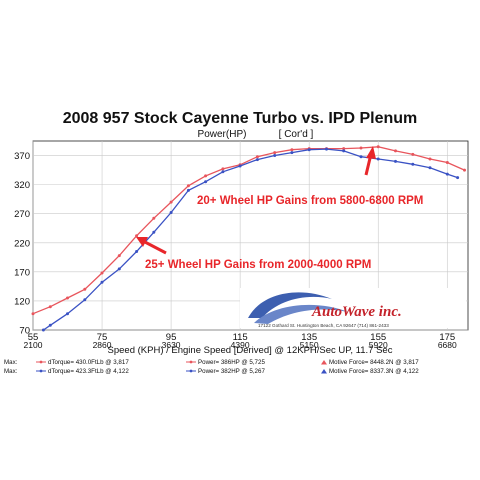 The width and height of the screenshot is (480, 480). What do you see at coordinates (296, 134) in the screenshot?
I see `plot-title-tag: [ Cor'd ]` at bounding box center [296, 134].